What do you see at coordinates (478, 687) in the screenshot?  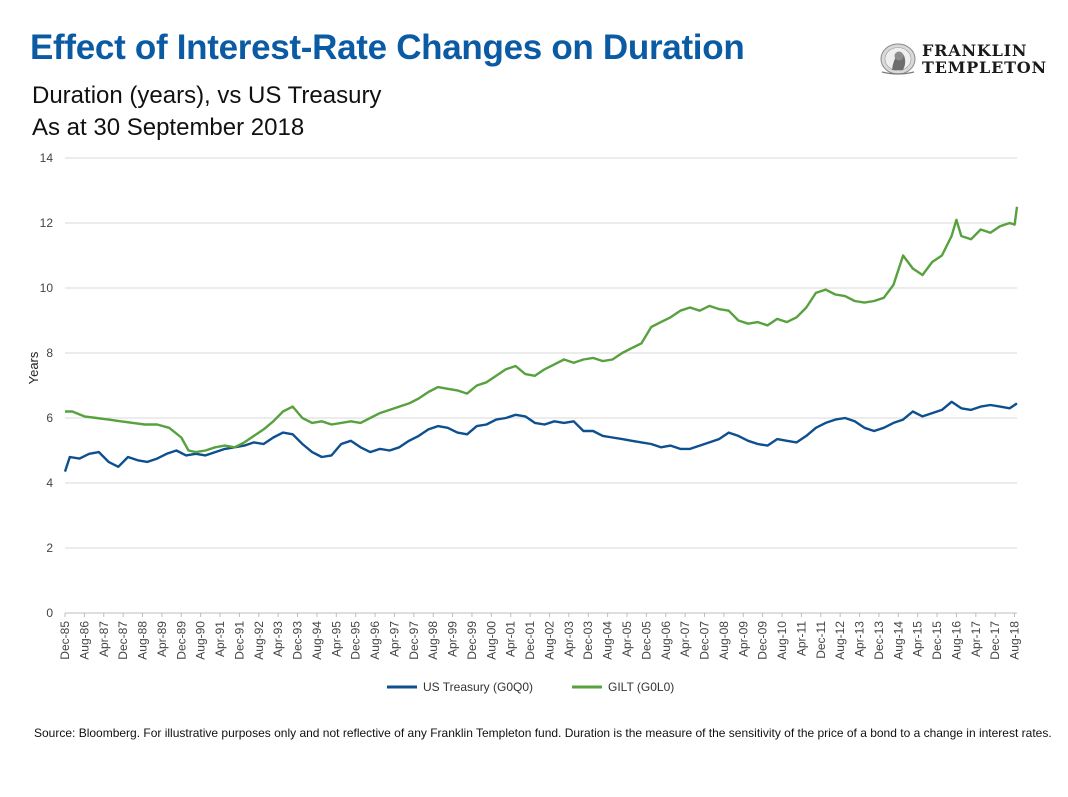 I see `legend-label: US Treasury (G0Q0)` at bounding box center [478, 687].